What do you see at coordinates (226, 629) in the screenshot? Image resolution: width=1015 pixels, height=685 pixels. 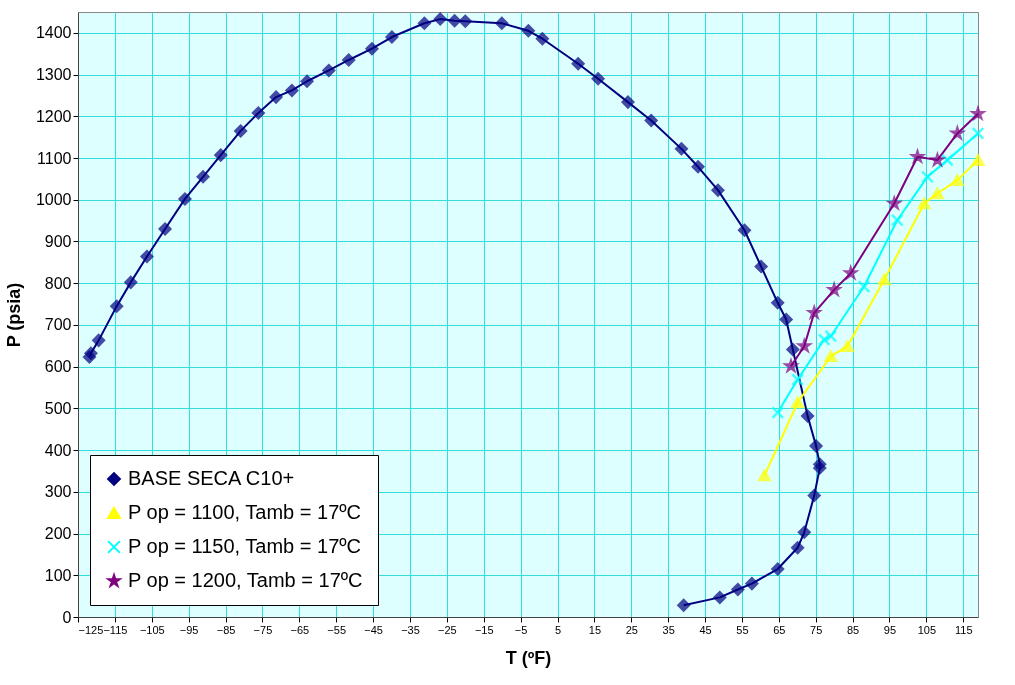 I see `x-tick-label: −85` at bounding box center [226, 629].